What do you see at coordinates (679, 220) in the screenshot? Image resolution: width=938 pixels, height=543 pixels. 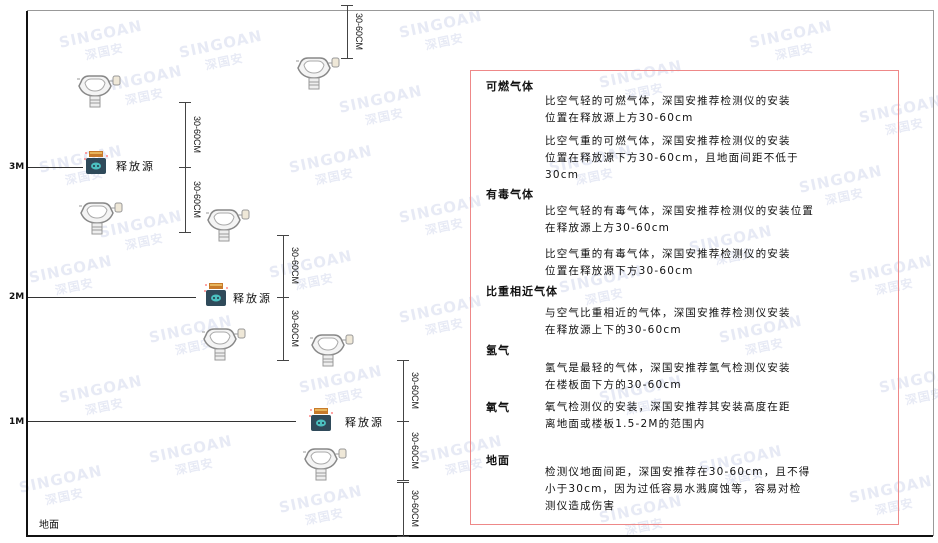 I see `legend-paragraph: 比空气轻的有毒气体，深国安推荐检测仪的安装位置 在释放源上方30-60cm` at bounding box center [679, 220].